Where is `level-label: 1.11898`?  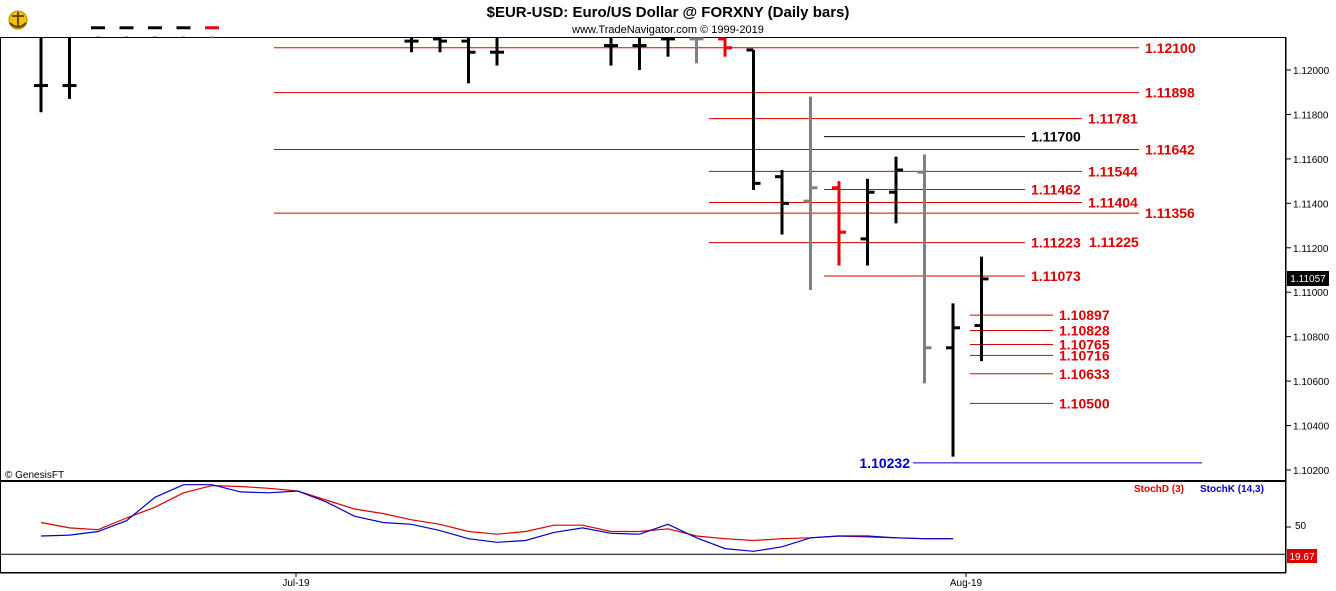 level-label: 1.11898 is located at coordinates (1170, 93).